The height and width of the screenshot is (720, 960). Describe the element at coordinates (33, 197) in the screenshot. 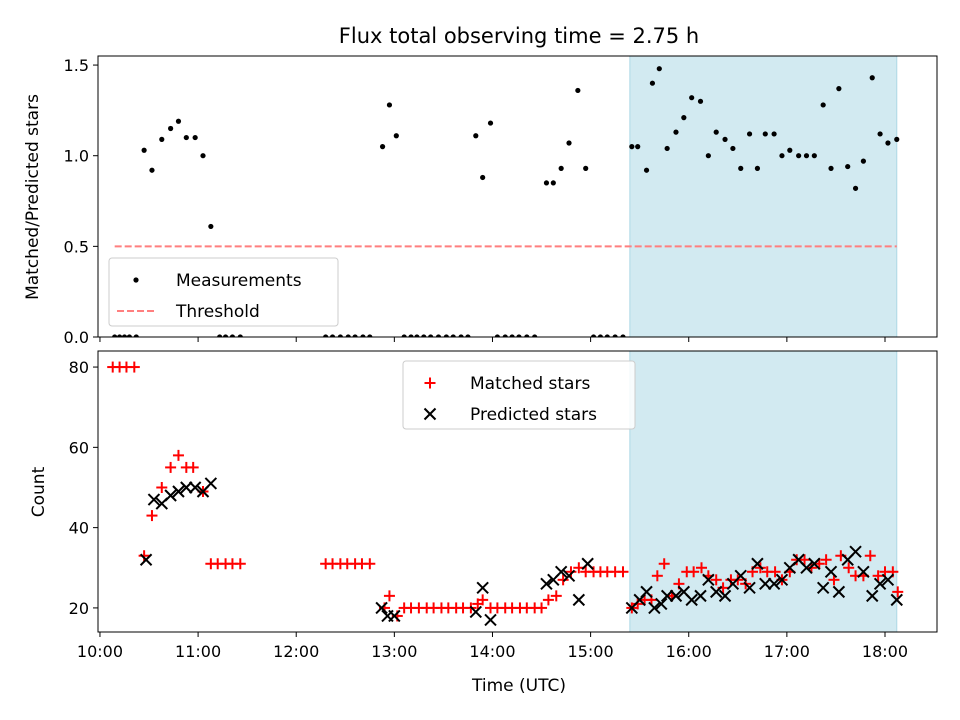

I see `top-y-axis-label: Matched/Predicted stars` at that location.